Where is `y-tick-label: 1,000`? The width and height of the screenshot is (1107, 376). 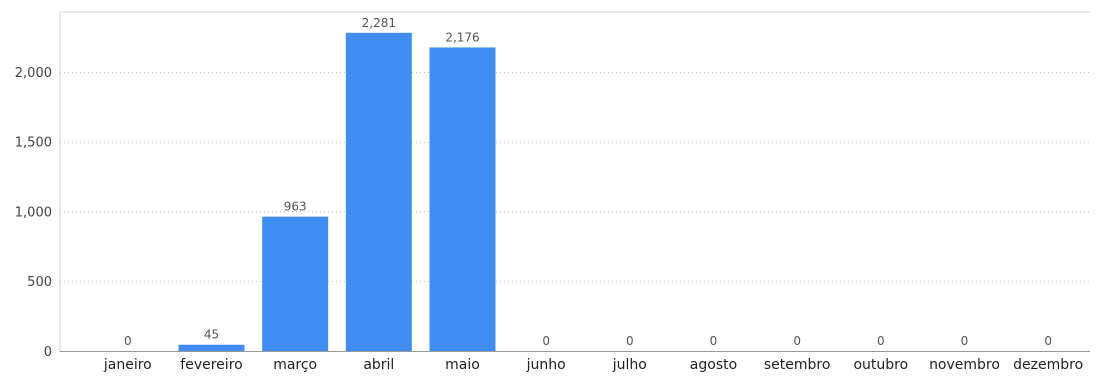 y-tick-label: 1,000 is located at coordinates (33, 212).